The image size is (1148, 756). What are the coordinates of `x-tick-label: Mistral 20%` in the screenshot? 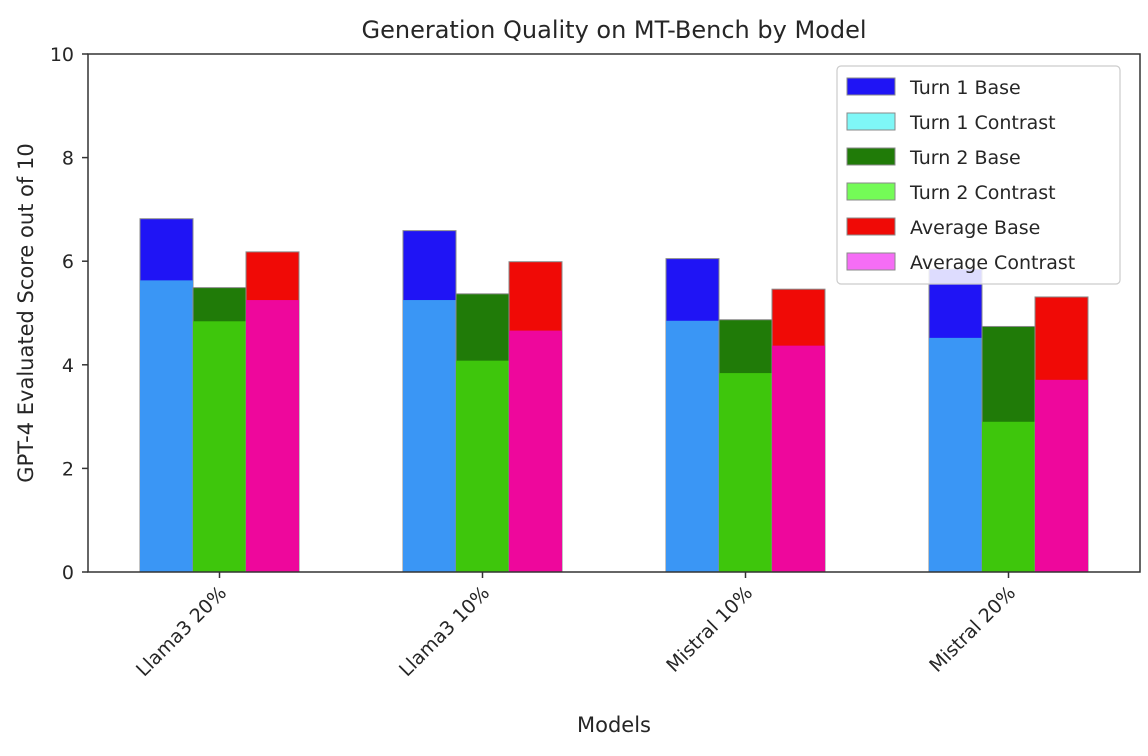 It's located at (972, 629).